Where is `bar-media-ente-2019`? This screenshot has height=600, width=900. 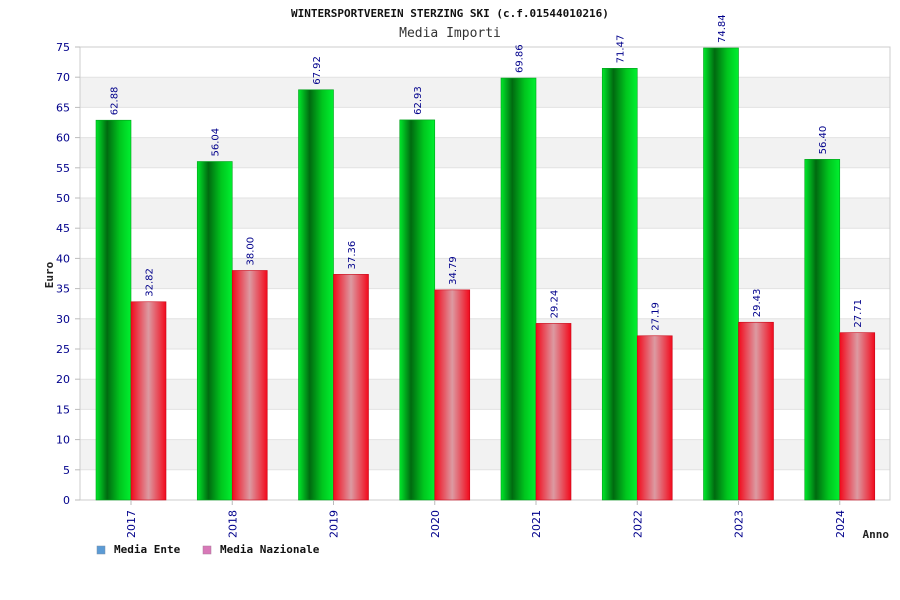
bar-media-ente-2019 is located at coordinates (316, 295).